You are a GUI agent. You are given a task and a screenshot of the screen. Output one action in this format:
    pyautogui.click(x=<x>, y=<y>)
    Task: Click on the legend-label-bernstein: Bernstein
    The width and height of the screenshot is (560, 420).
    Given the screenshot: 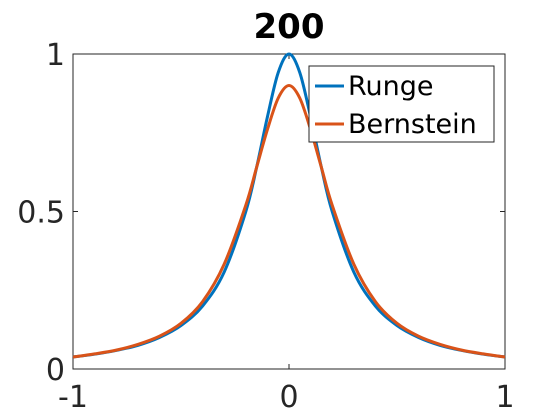 What is the action you would take?
    pyautogui.click(x=412, y=124)
    